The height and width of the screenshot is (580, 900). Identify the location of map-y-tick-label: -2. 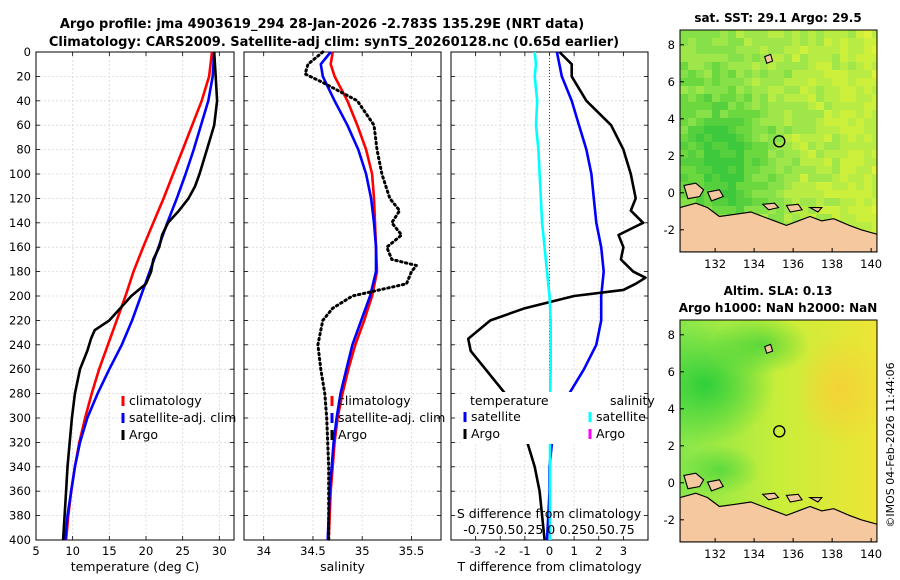
(669, 230).